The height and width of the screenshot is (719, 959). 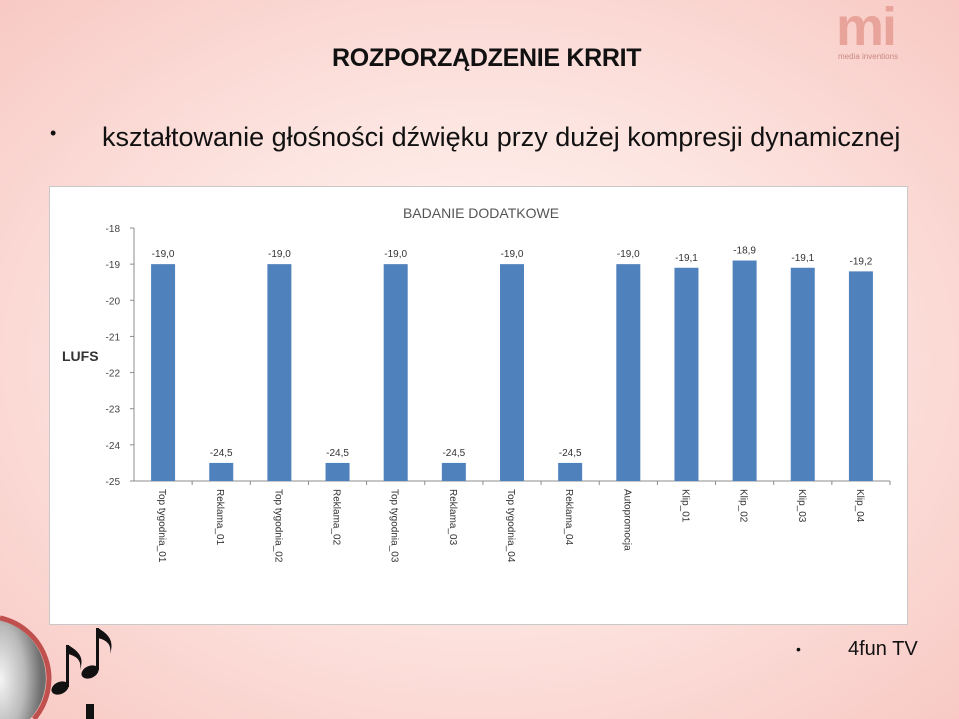 What do you see at coordinates (487, 58) in the screenshot?
I see `slide-title: ROZPORZĄDZENIE KRRIT` at bounding box center [487, 58].